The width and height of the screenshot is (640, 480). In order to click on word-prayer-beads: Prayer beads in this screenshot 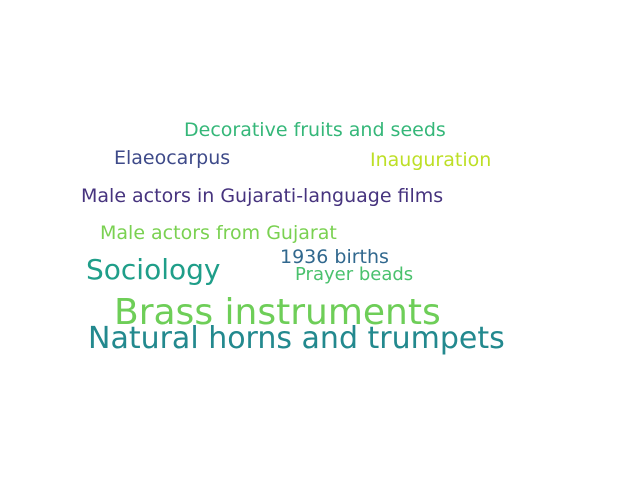, I will do `click(354, 274)`.